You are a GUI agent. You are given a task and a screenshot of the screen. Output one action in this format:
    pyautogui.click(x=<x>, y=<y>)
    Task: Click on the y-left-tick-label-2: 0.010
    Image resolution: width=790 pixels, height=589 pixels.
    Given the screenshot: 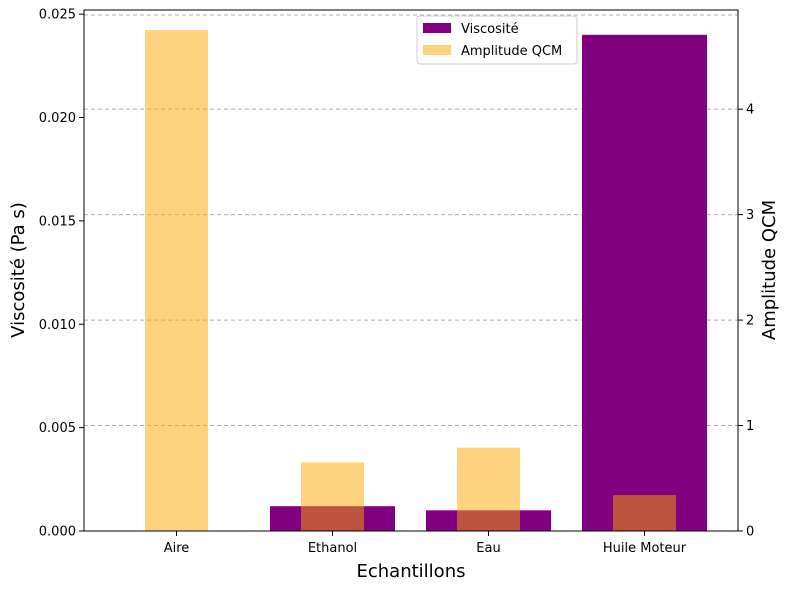 What is the action you would take?
    pyautogui.click(x=57, y=325)
    